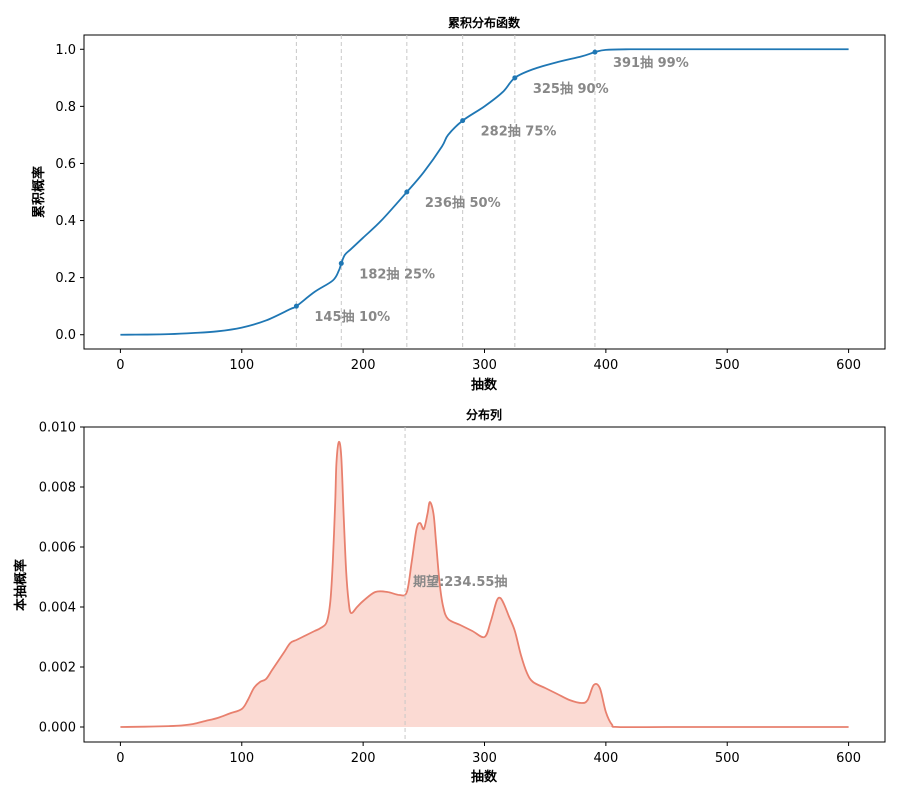 Image resolution: width=900 pixels, height=800 pixels. Describe the element at coordinates (57, 728) in the screenshot. I see `pmf-ytick-label: 0.000` at that location.